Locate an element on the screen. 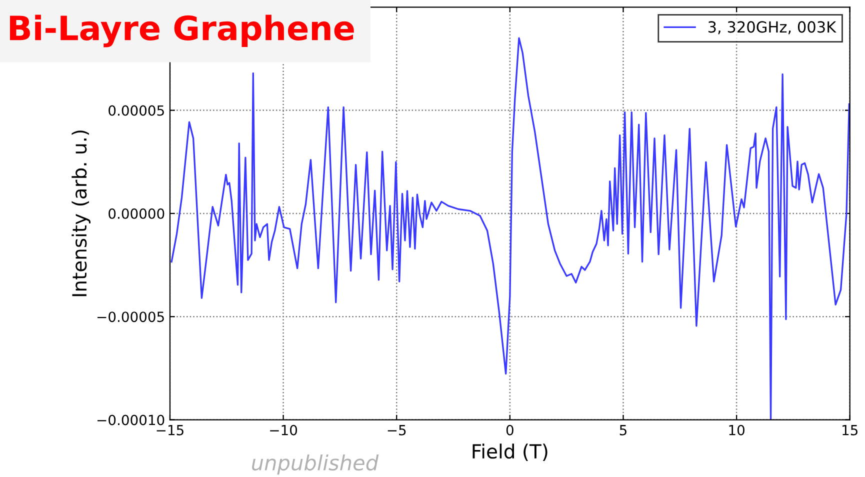 The image size is (865, 477). text: unpublished is located at coordinates (315, 464).